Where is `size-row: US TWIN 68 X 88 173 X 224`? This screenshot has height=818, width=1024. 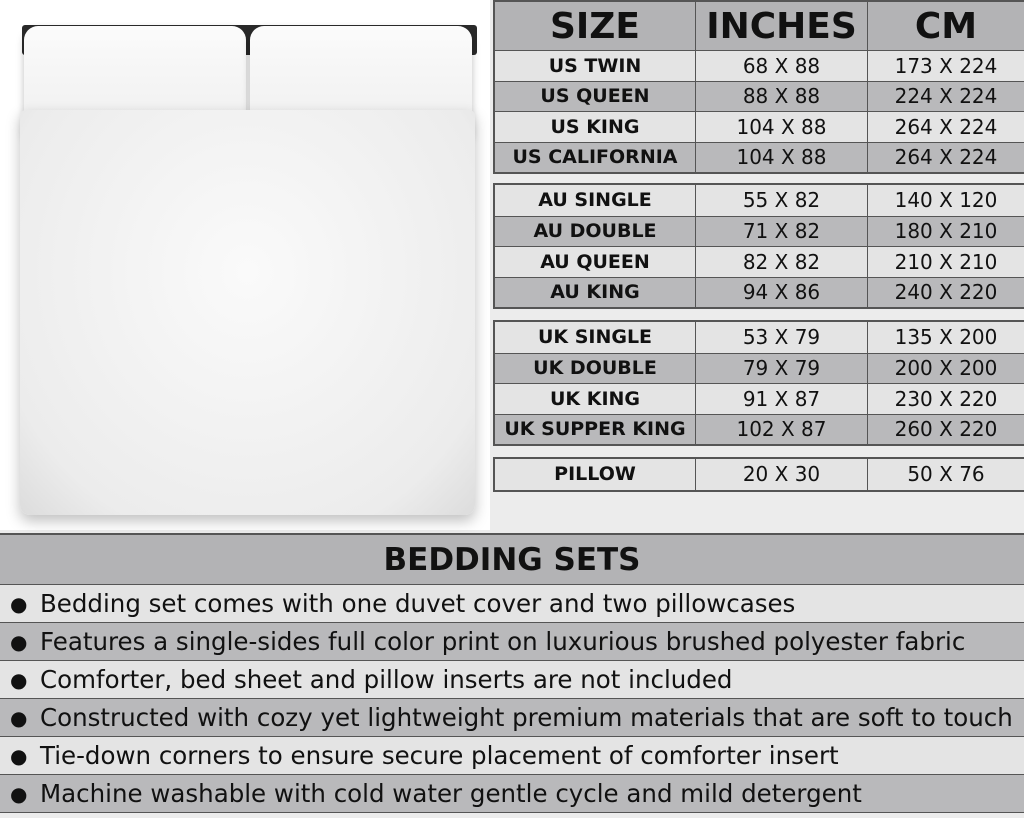 size-row: US TWIN 68 X 88 173 X 224 is located at coordinates (759, 65).